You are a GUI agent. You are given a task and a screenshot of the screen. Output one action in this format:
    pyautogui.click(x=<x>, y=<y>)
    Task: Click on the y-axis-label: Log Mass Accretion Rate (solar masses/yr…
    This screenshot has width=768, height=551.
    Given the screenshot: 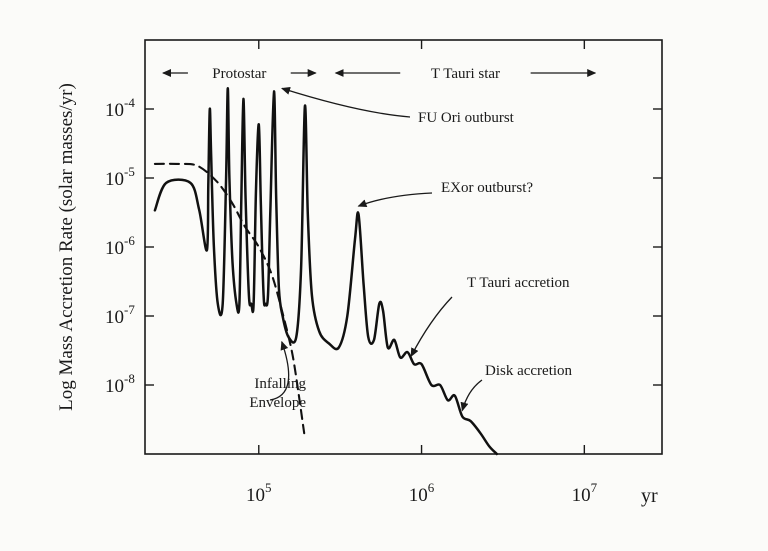 What is the action you would take?
    pyautogui.click(x=66, y=247)
    